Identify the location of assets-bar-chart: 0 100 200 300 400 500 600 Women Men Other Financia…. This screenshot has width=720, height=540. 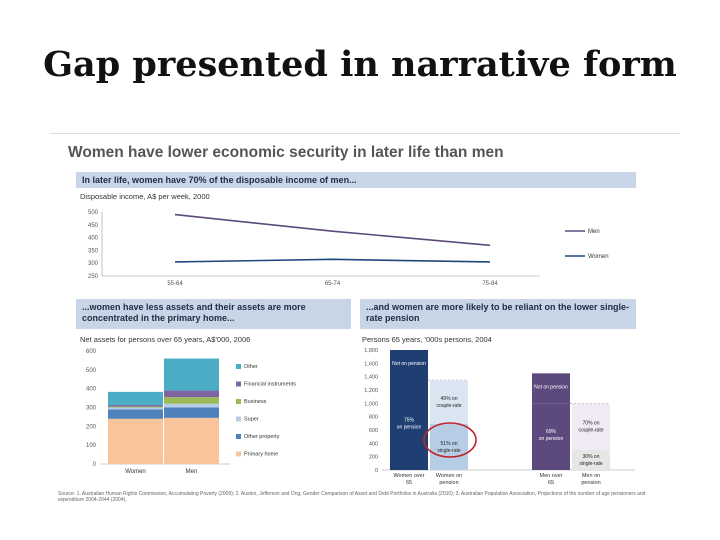
(191, 412).